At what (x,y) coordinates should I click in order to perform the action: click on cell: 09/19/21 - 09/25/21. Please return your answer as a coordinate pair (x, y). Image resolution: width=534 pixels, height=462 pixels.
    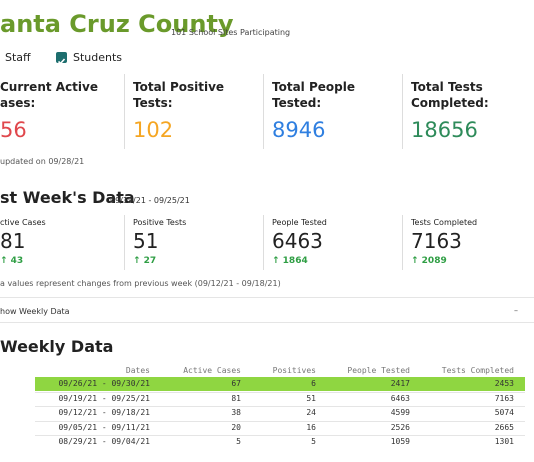
    Looking at the image, I should click on (104, 398).